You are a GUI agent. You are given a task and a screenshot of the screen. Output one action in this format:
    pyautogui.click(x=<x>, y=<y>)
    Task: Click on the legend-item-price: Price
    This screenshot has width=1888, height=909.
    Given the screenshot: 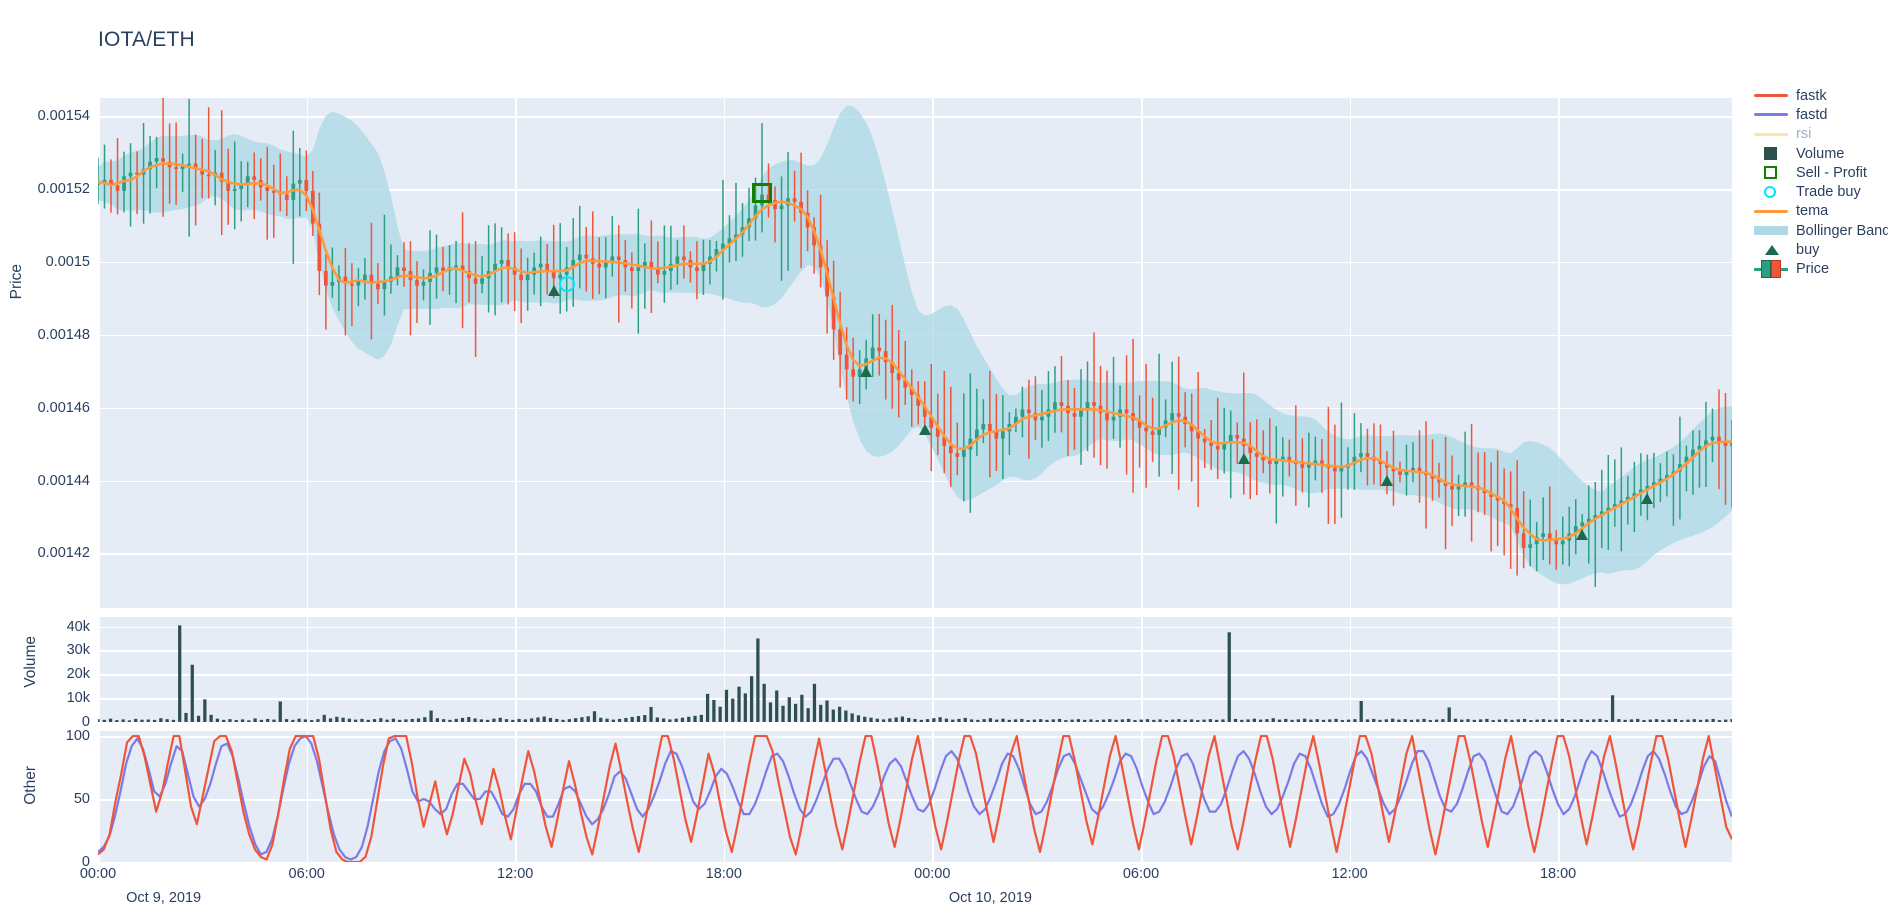 What is the action you would take?
    pyautogui.click(x=1820, y=269)
    